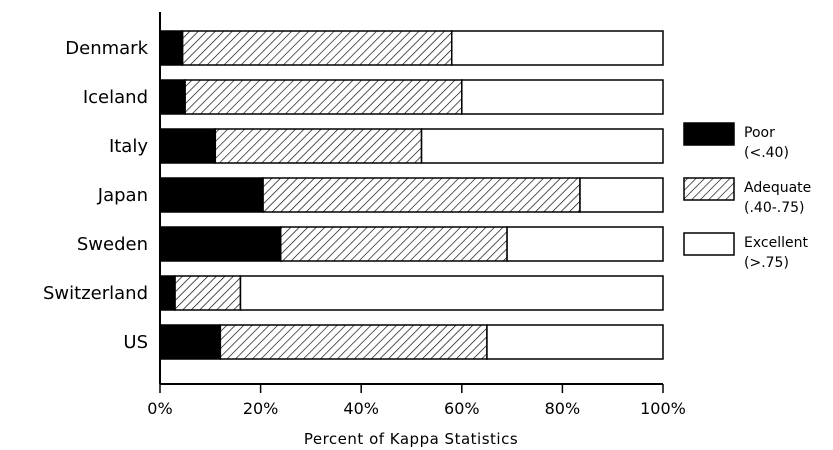 This screenshot has height=450, width=833. I want to click on category-label: Italy, so click(128, 146).